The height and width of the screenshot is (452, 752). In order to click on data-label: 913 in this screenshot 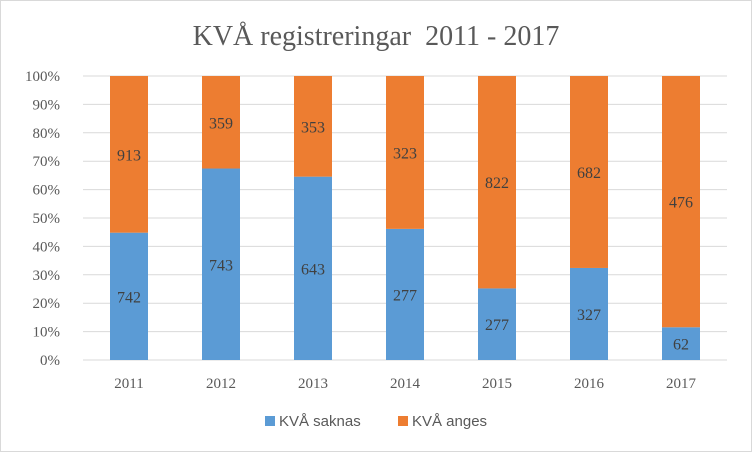, I will do `click(129, 155)`.